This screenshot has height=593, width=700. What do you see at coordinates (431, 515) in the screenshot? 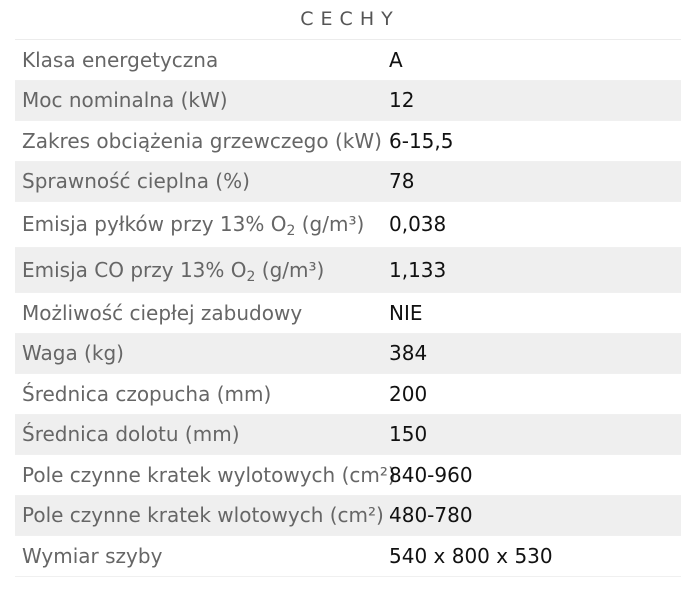
I see `spec-value: 480-780` at bounding box center [431, 515].